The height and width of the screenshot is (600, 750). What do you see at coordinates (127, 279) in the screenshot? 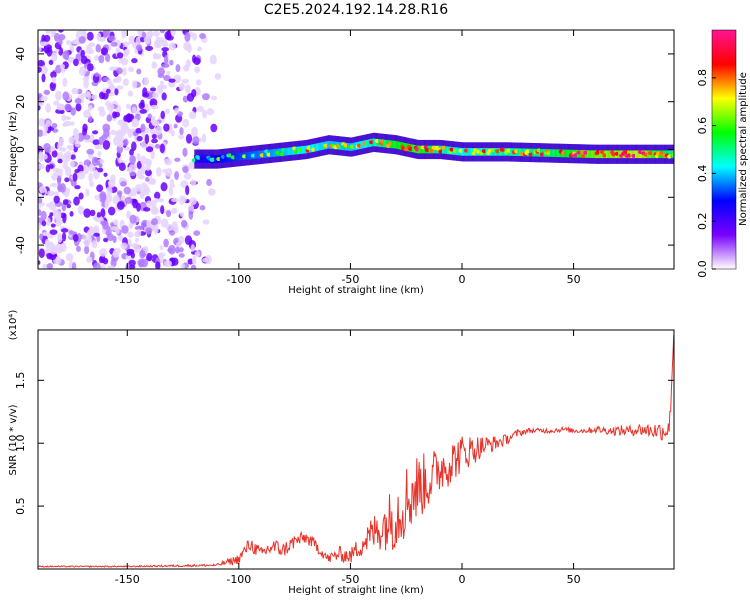
I see `spectrogram-x-tick-label: -150` at bounding box center [127, 279].